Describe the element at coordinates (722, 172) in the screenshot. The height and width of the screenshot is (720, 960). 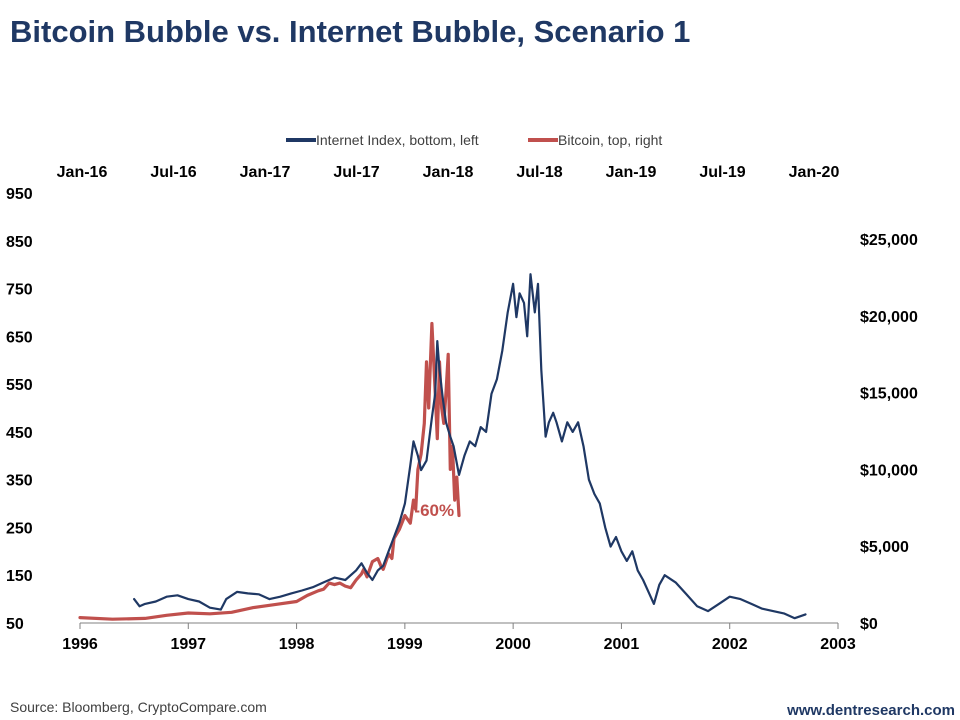
I see `x-top-tick-label: Jul-19` at that location.